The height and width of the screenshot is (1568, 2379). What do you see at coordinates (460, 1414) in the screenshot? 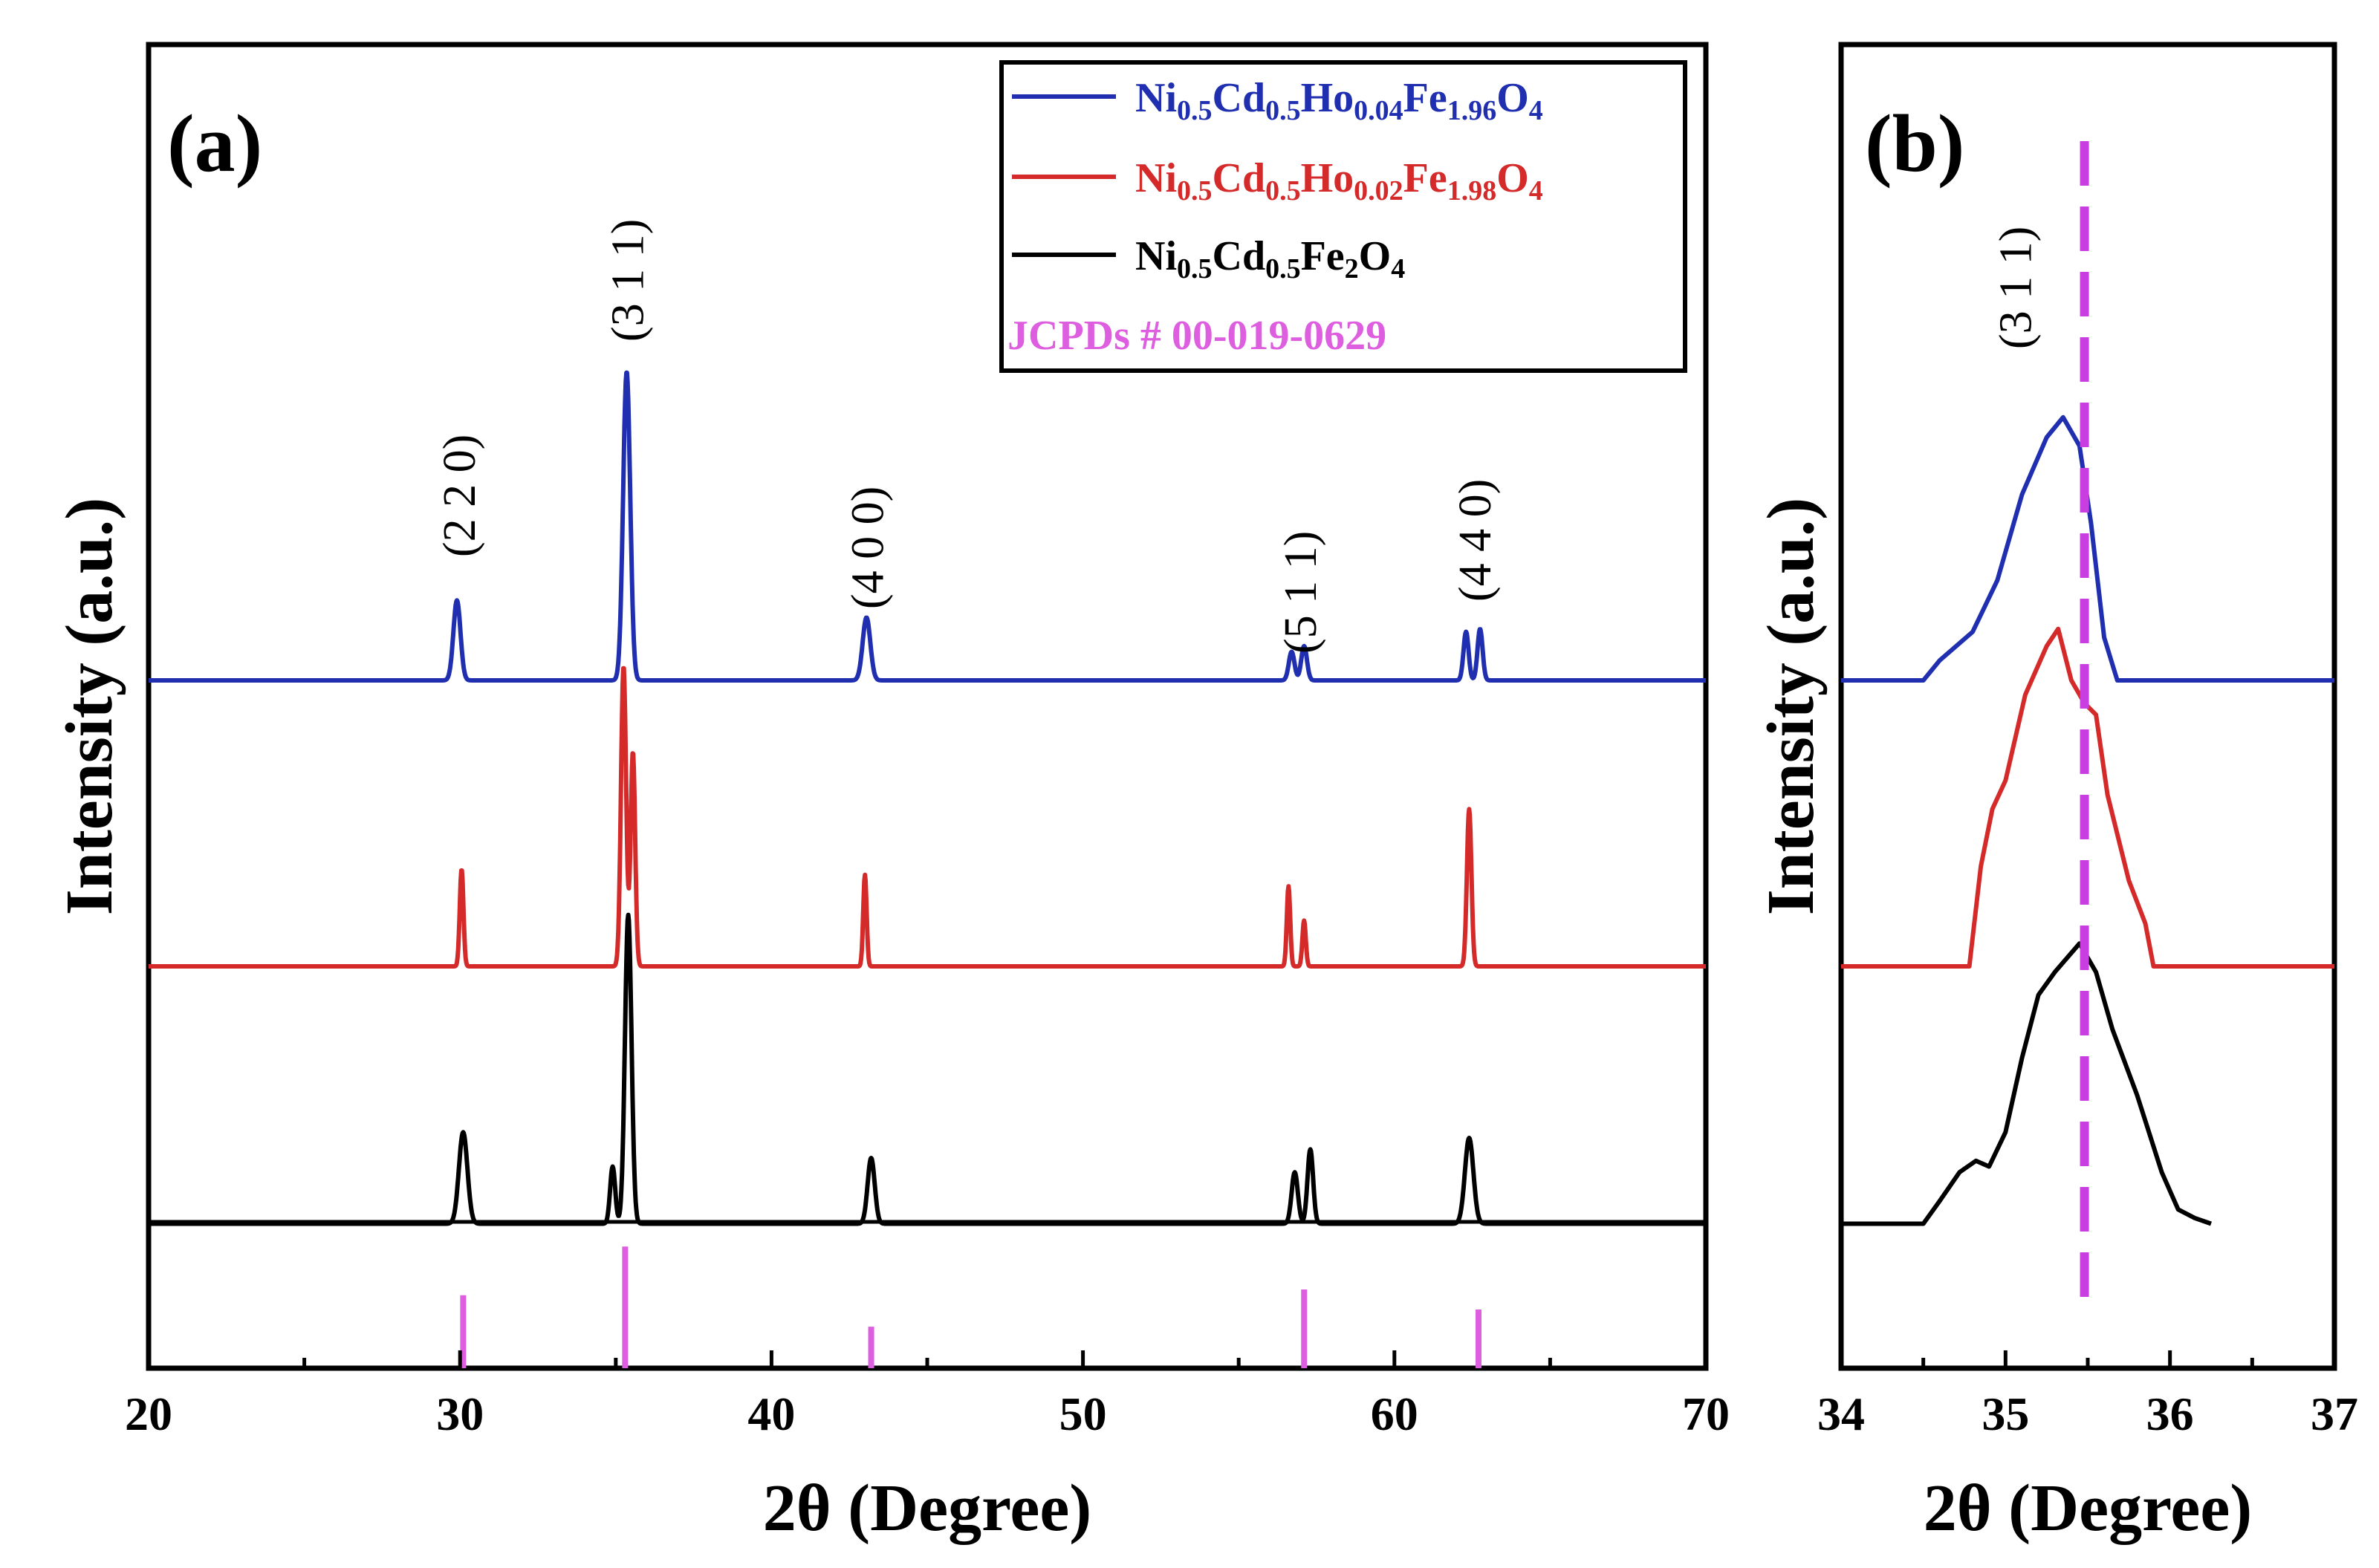
I see `panel-a-tick-label-1: 30` at bounding box center [460, 1414].